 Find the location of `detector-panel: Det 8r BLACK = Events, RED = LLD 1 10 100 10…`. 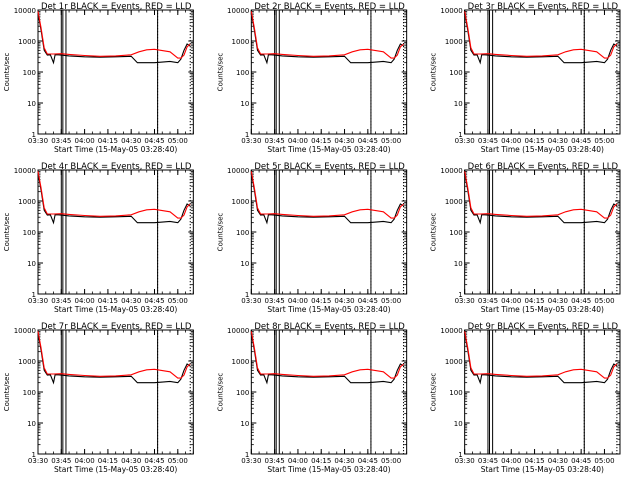

detector-panel: Det 8r BLACK = Events, RED = LLD 1 10 100 10… is located at coordinates (312, 398).